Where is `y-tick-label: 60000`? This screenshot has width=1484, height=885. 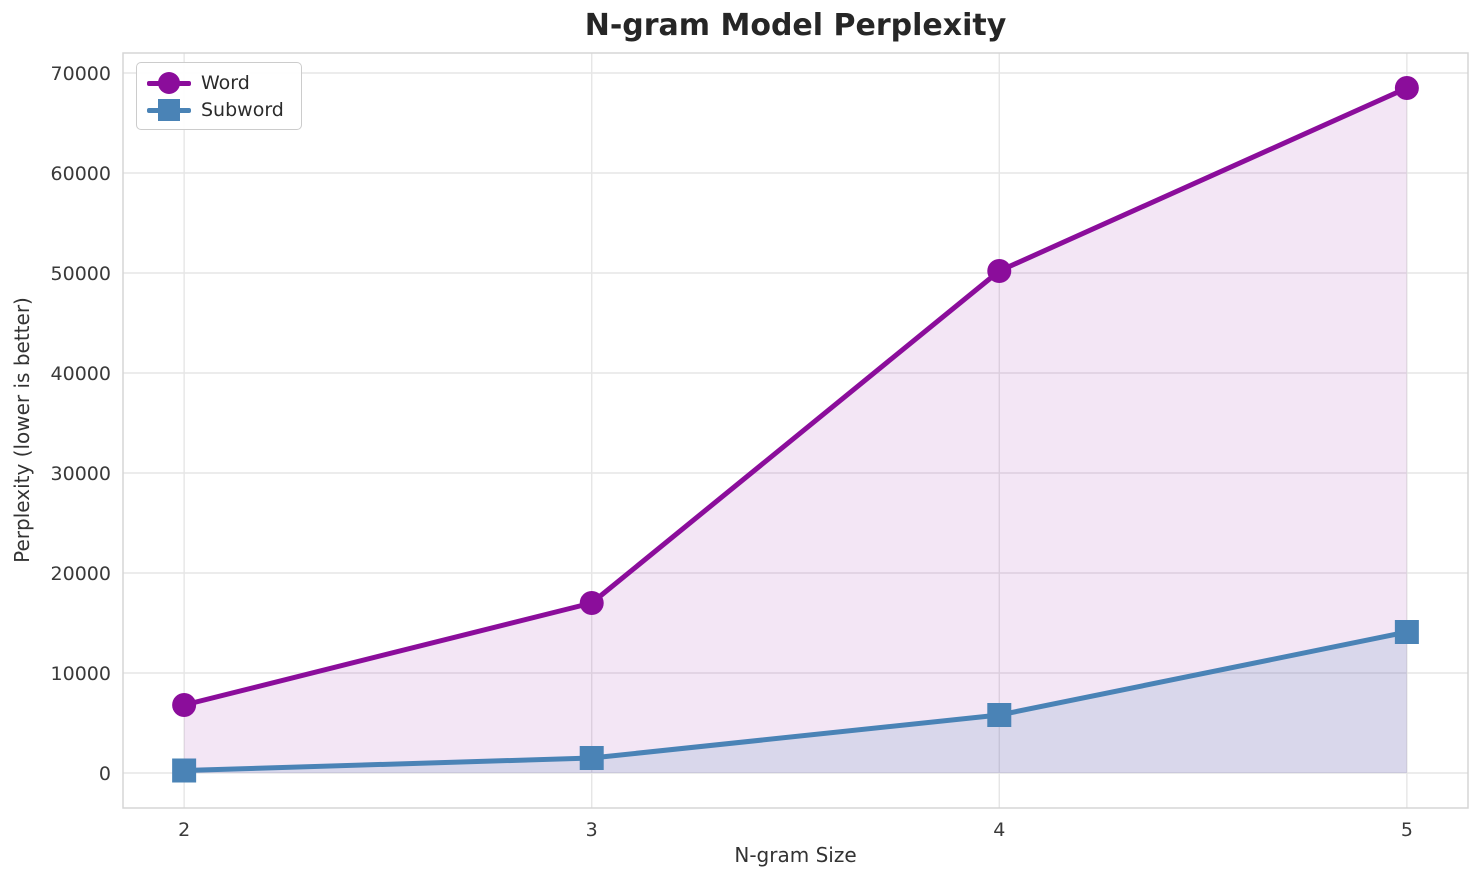
y-tick-label: 60000 is located at coordinates (81, 174).